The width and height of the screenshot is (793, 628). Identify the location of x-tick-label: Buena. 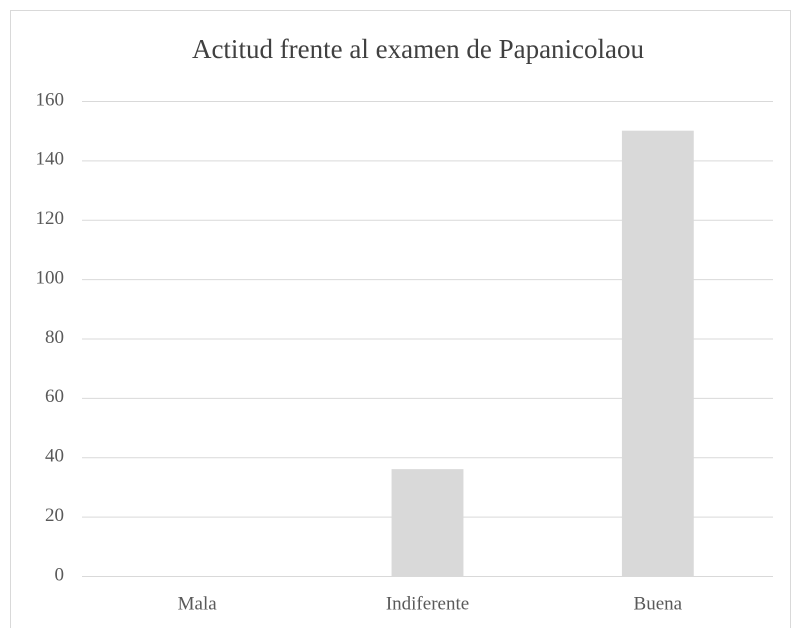
(658, 603).